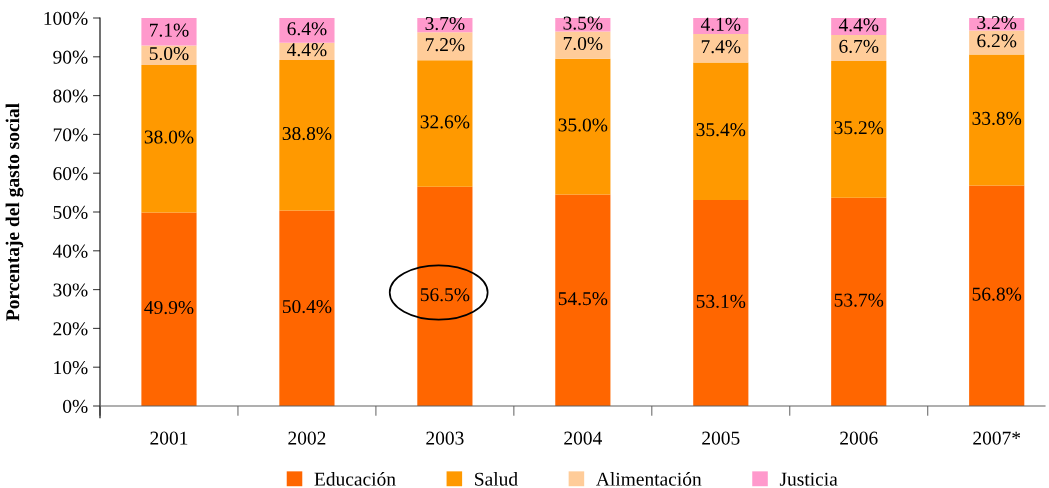  Describe the element at coordinates (71, 368) in the screenshot. I see `y-tick-label: 10%` at that location.